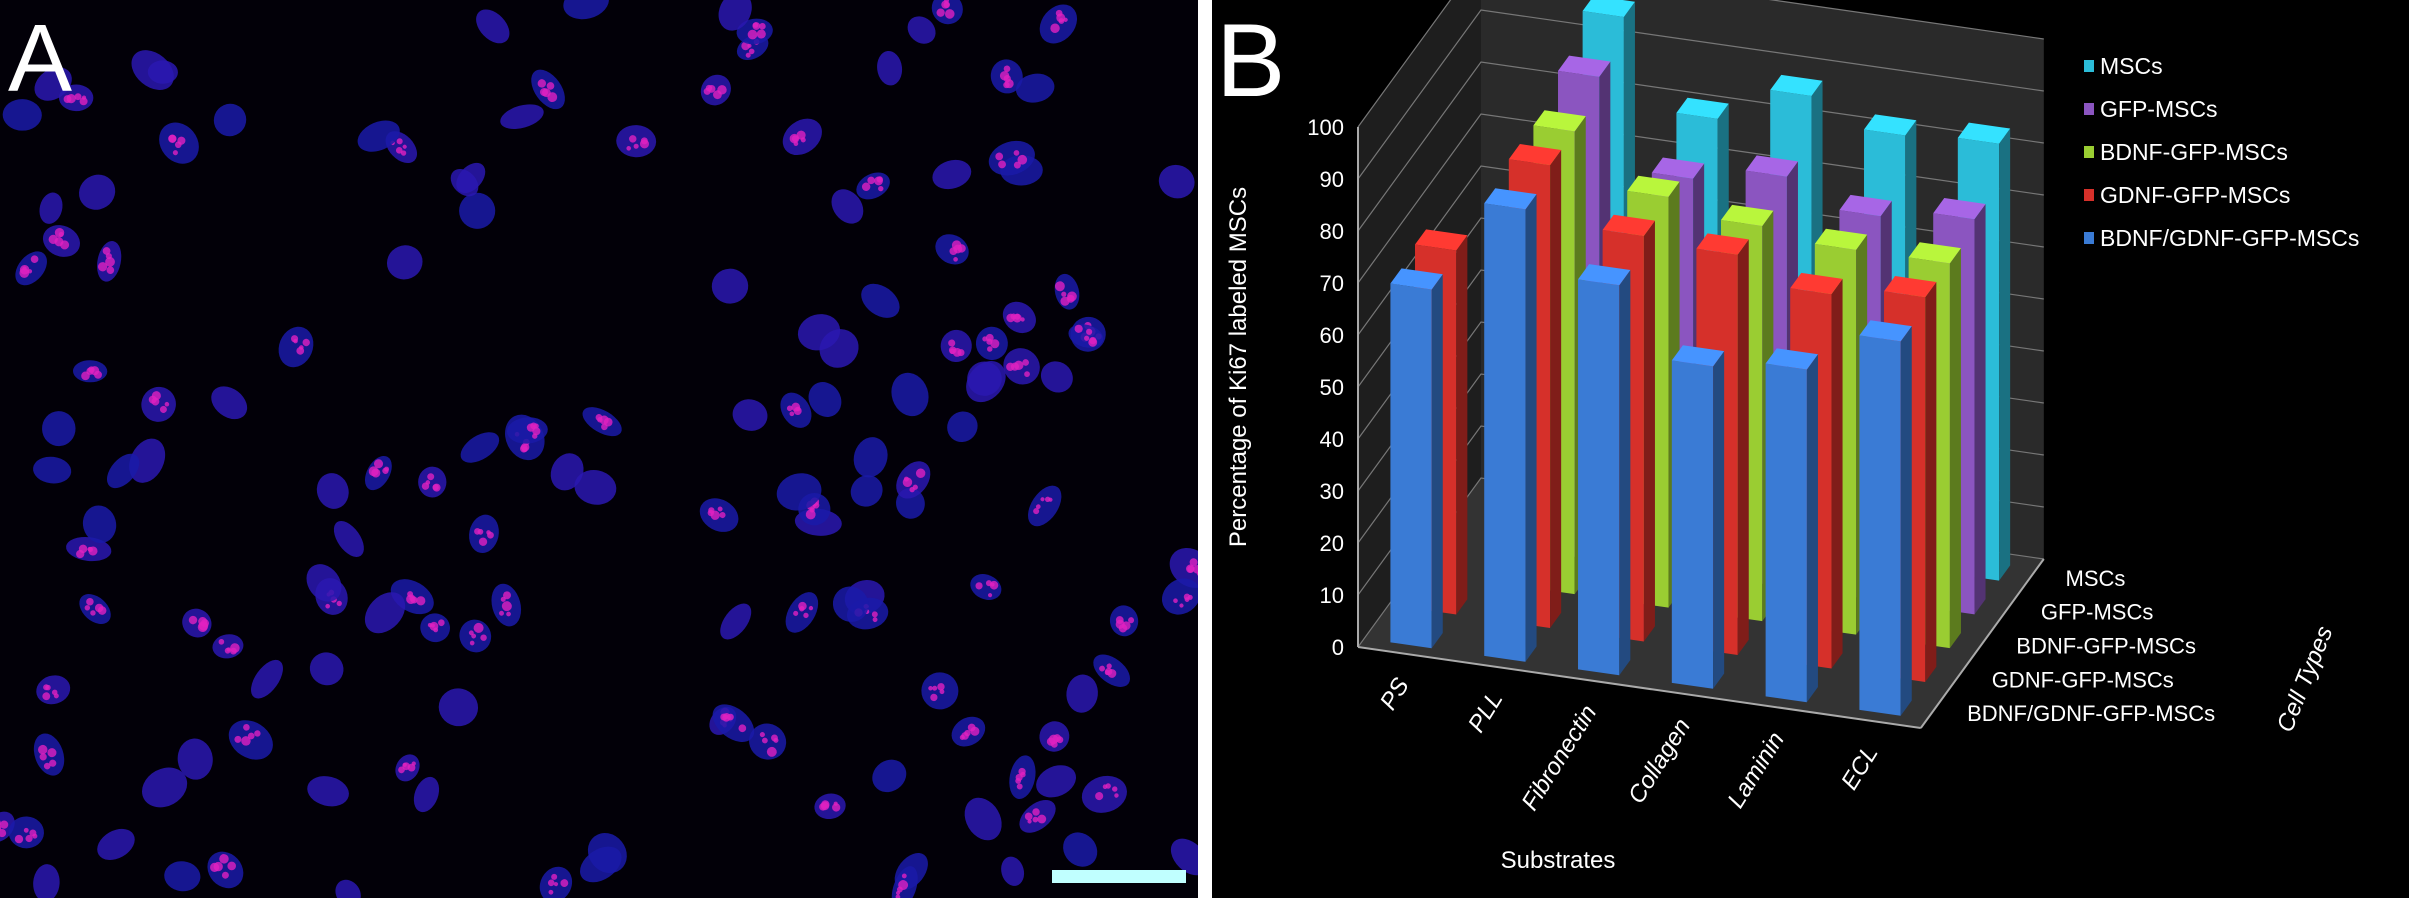 This screenshot has width=2409, height=903. I want to click on legend-entry: GFP-MSCs, so click(2159, 109).